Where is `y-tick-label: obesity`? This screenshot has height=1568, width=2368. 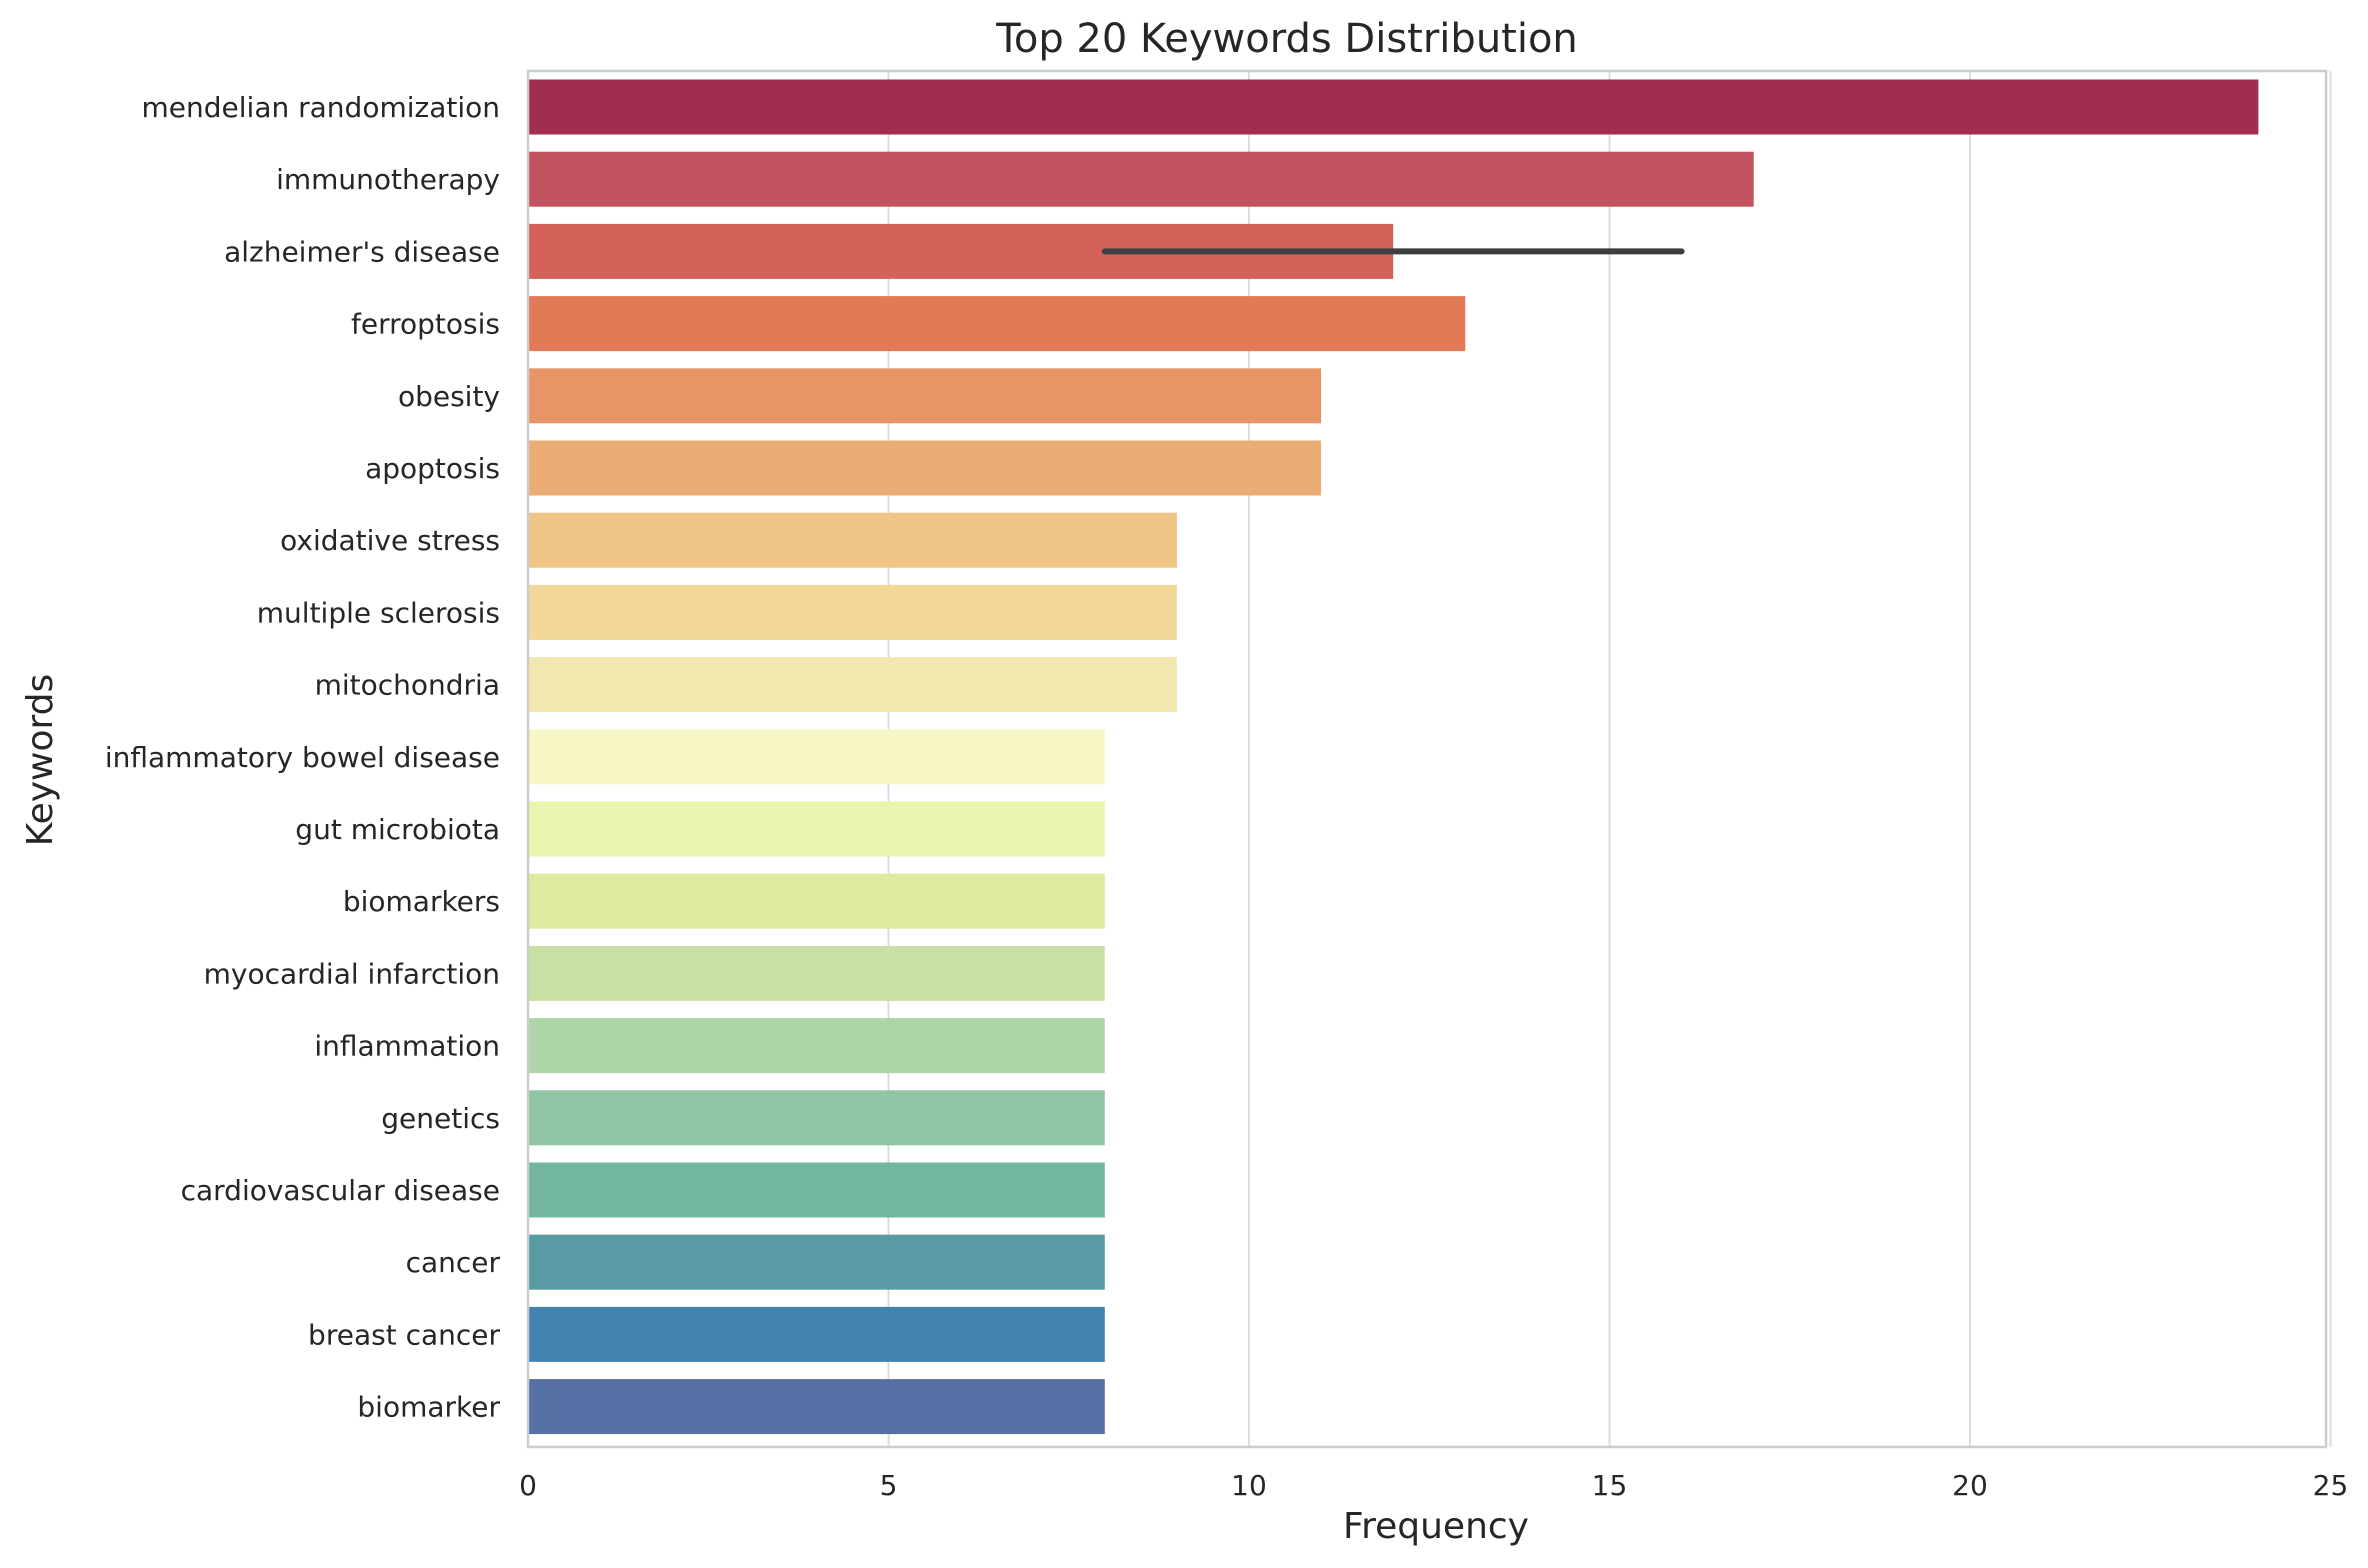
y-tick-label: obesity is located at coordinates (449, 396).